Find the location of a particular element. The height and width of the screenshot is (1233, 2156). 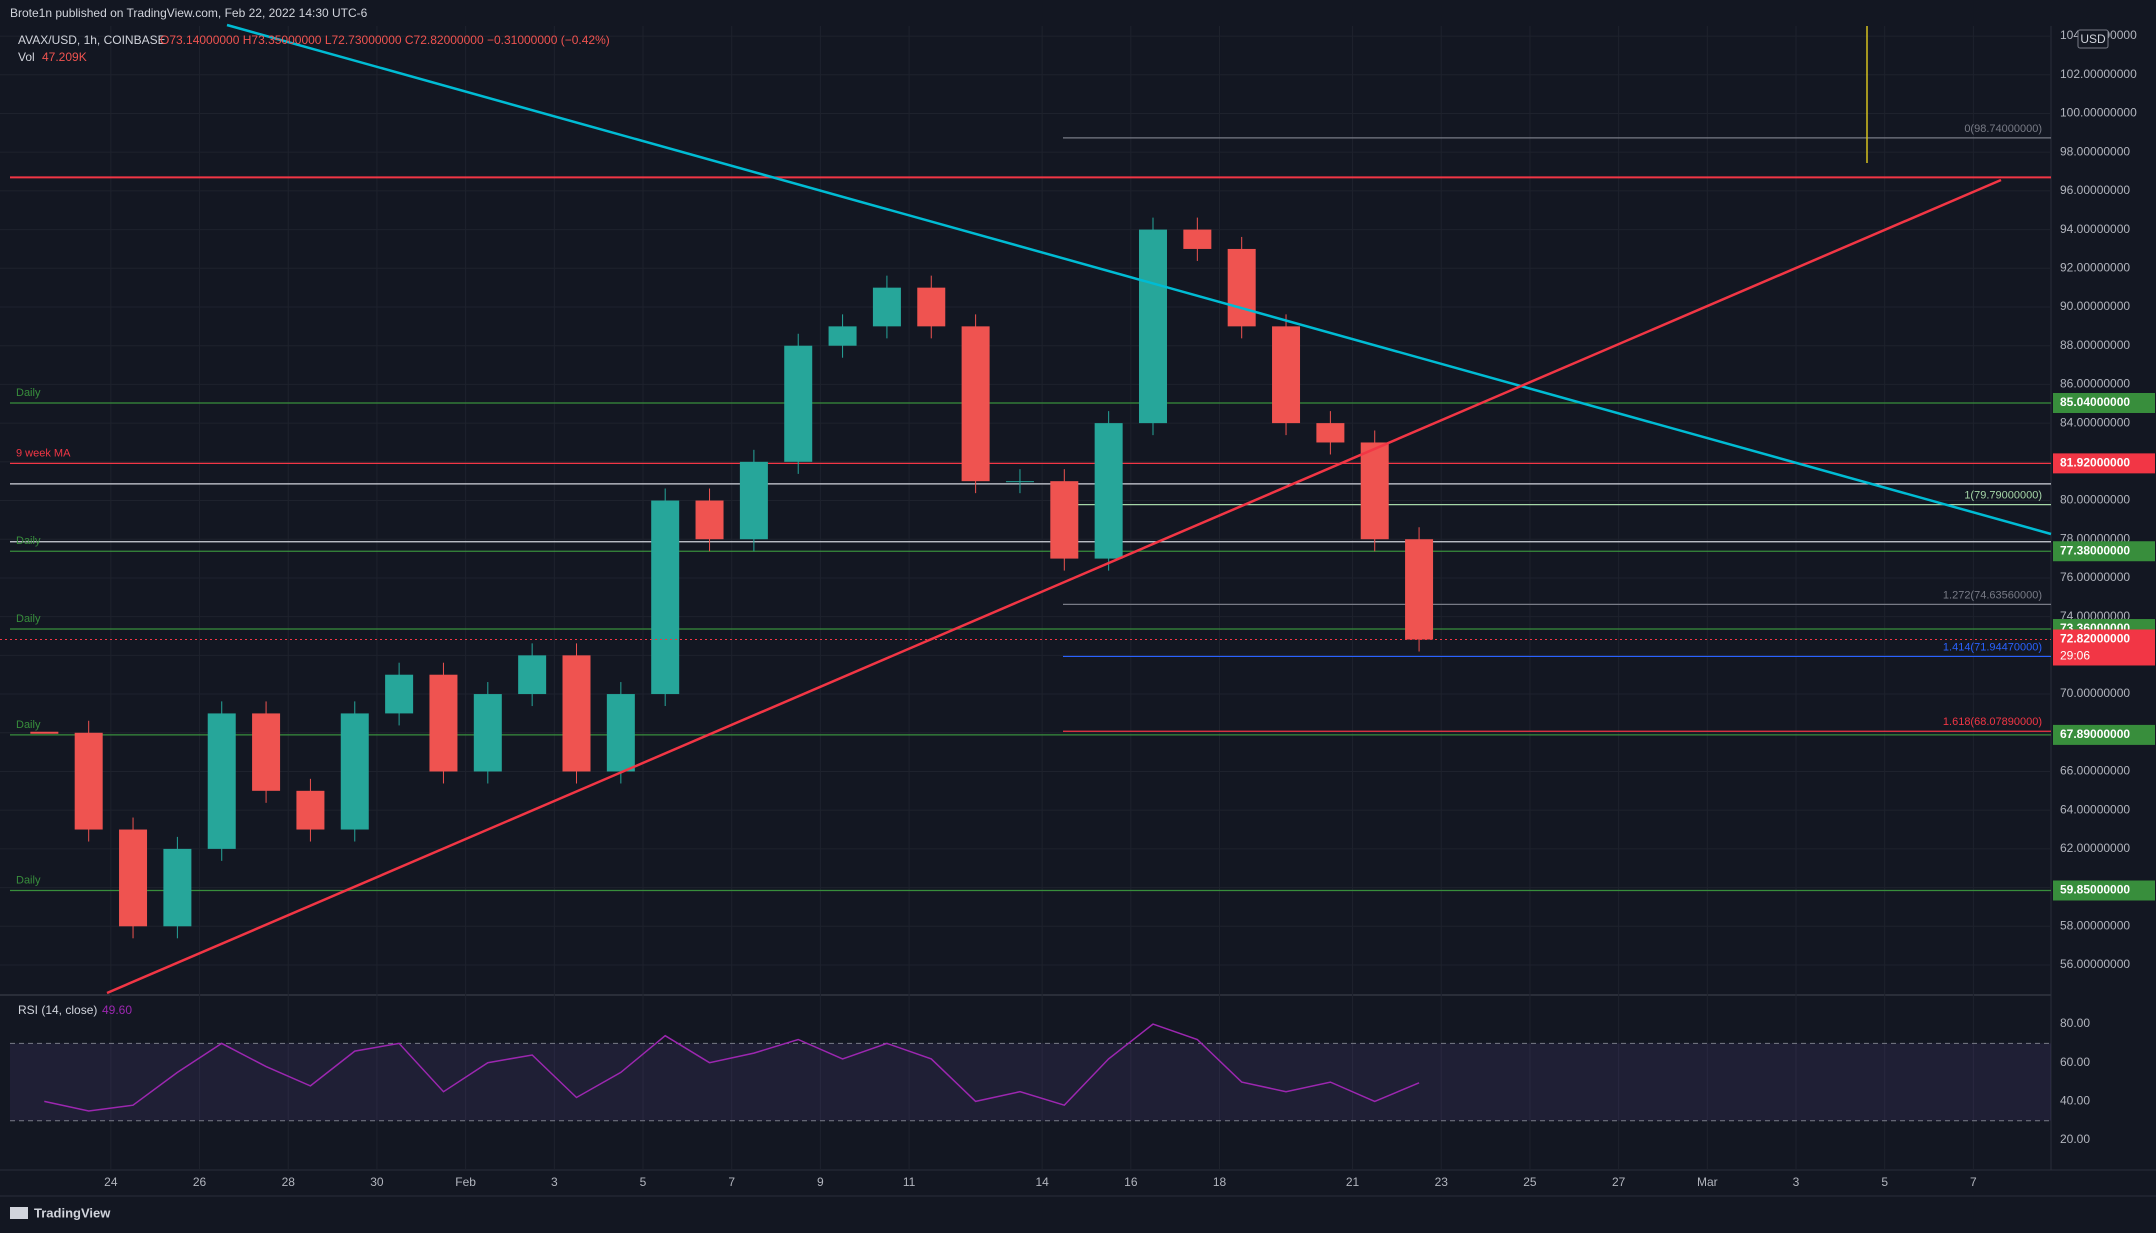

level-label: 81.92000000 is located at coordinates (2095, 463).